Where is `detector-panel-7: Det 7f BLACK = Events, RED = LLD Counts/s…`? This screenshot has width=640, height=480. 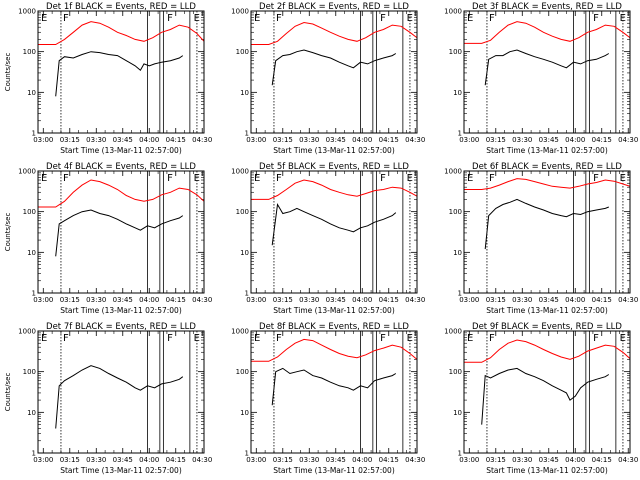
detector-panel-7: Det 7f BLACK = Events, RED = LLD Counts/s… is located at coordinates (108, 398).